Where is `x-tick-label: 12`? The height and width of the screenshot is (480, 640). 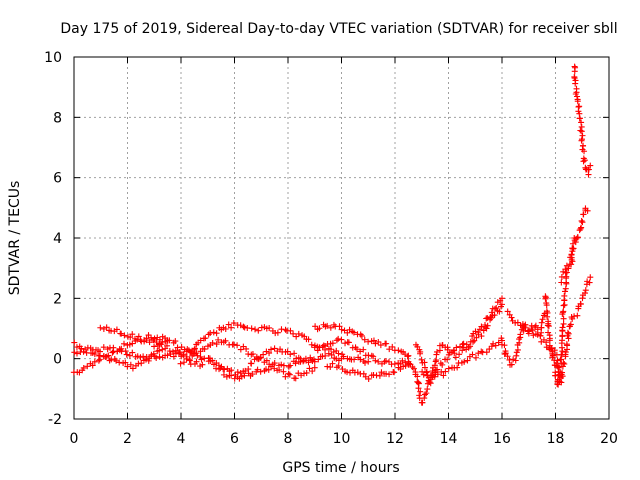
x-tick-label: 12 is located at coordinates (395, 439).